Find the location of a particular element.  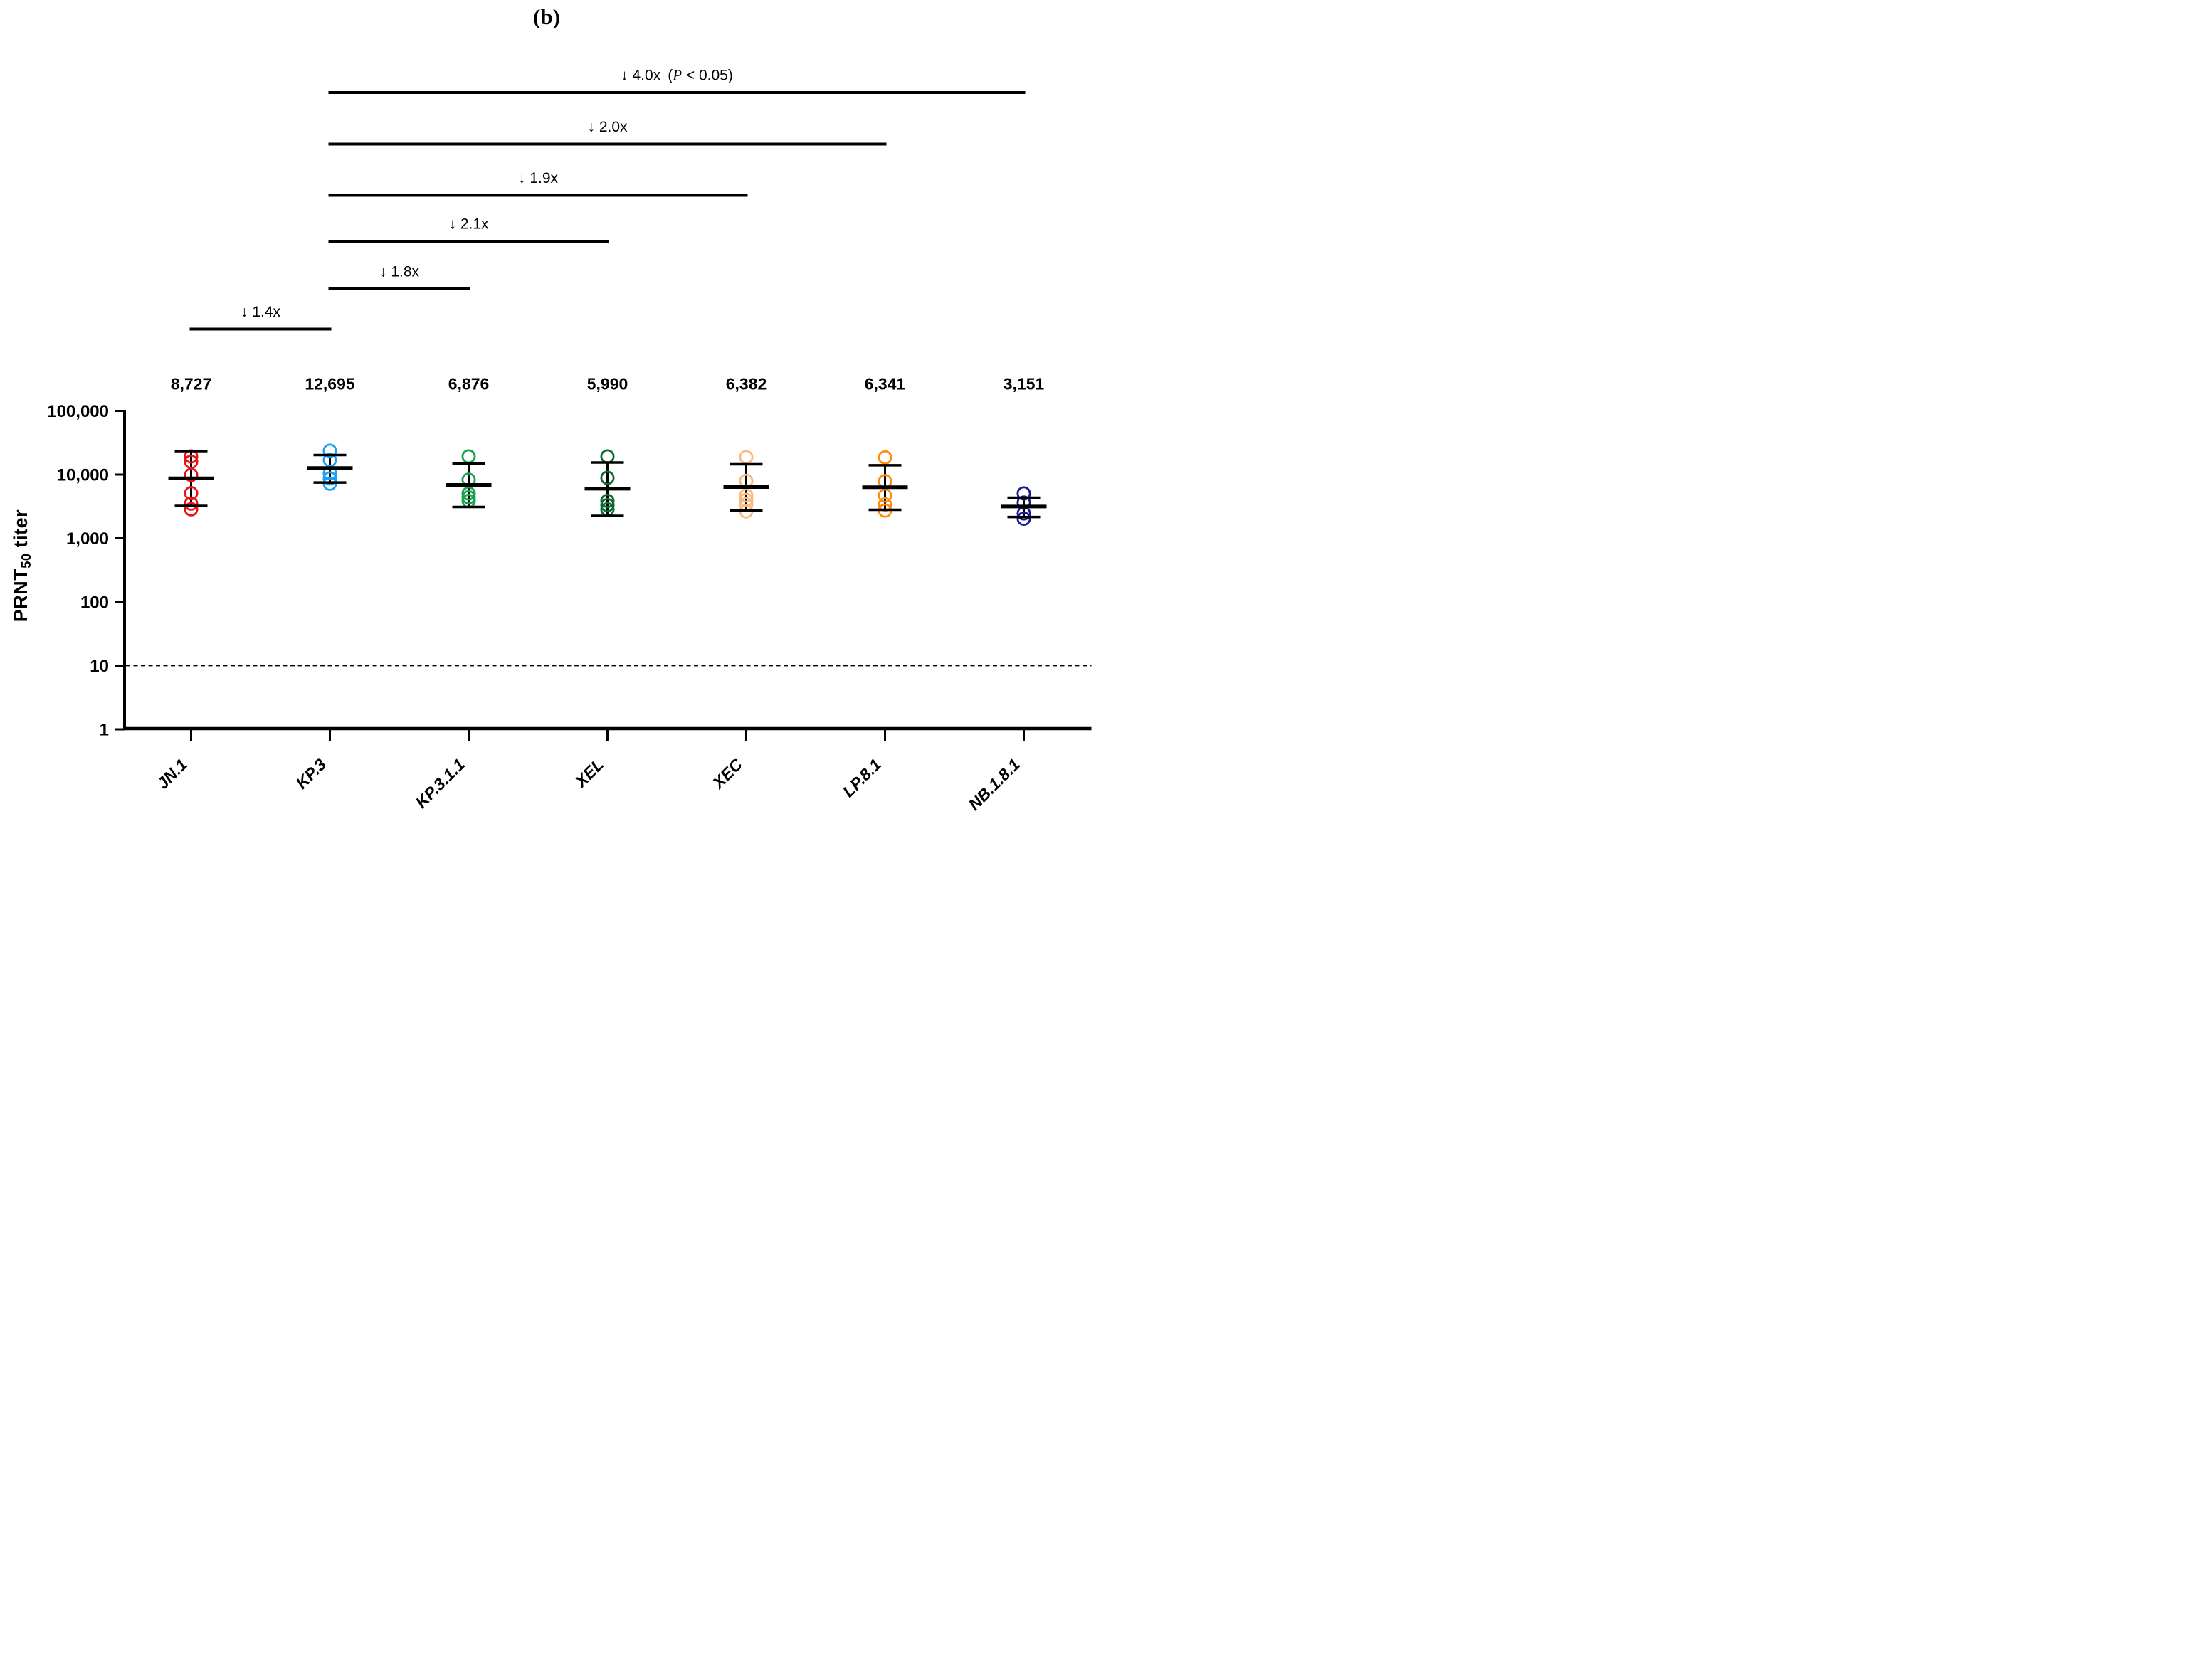

comparison-1.9x: ↓ 1.9x is located at coordinates (538, 183).